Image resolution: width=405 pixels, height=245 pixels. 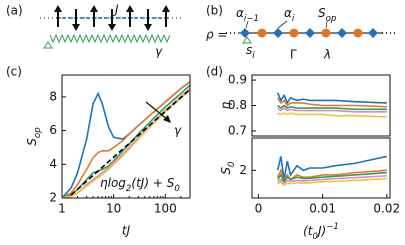 I want to click on text-part: (tJ) + S, so click(x=152, y=183).